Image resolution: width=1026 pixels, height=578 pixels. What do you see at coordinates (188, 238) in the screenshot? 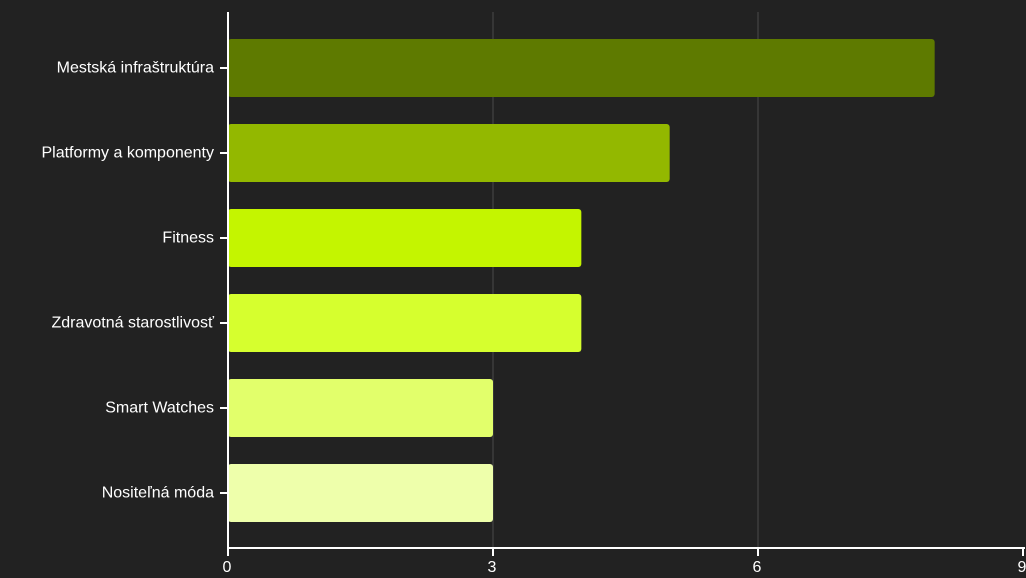
I see `category-label: Fitness` at bounding box center [188, 238].